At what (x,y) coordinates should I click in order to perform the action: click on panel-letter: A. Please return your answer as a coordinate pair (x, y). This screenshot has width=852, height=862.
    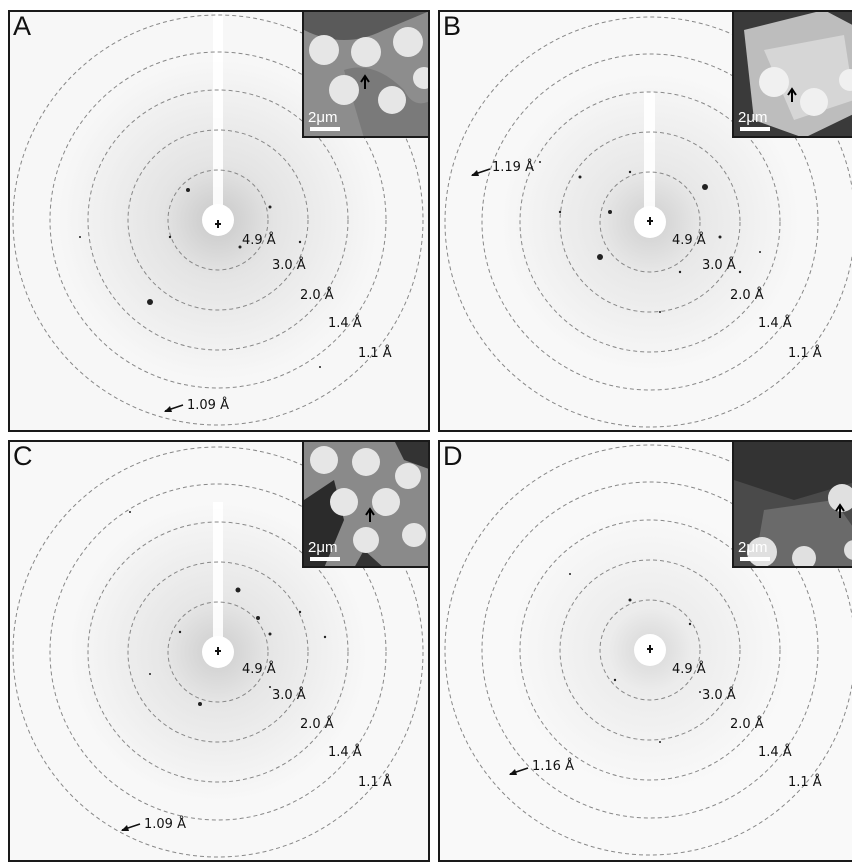
    Looking at the image, I should click on (22, 26).